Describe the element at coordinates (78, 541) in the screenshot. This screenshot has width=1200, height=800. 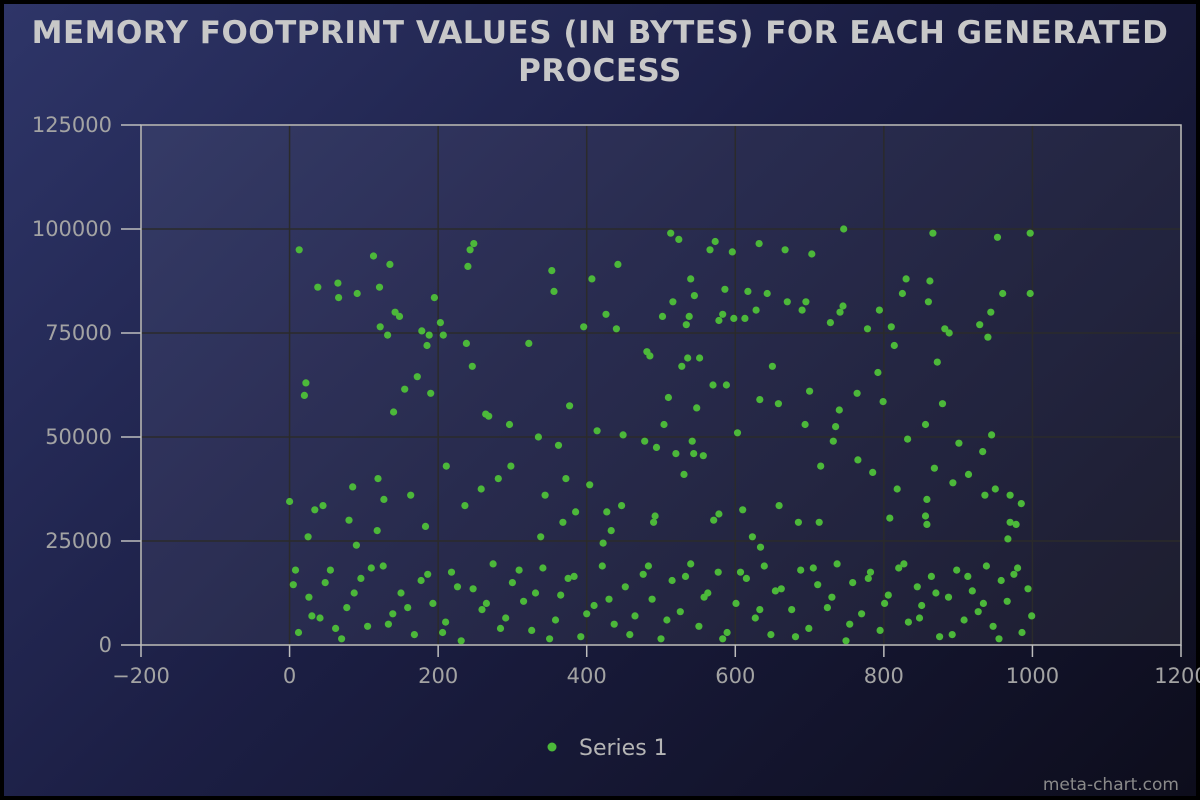
I see `y-tick-label: 25000` at that location.